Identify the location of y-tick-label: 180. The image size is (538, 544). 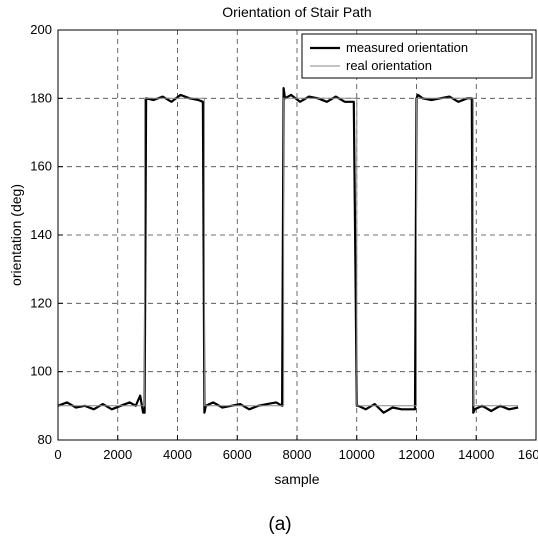
(41, 97).